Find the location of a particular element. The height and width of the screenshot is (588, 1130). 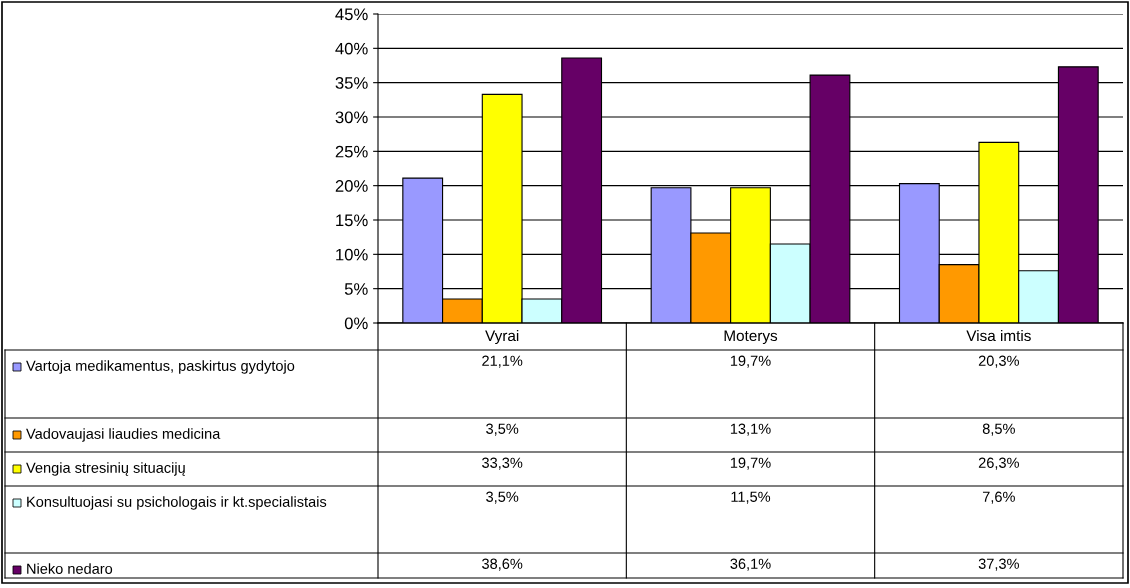

data-label: 13,1% is located at coordinates (750, 429).